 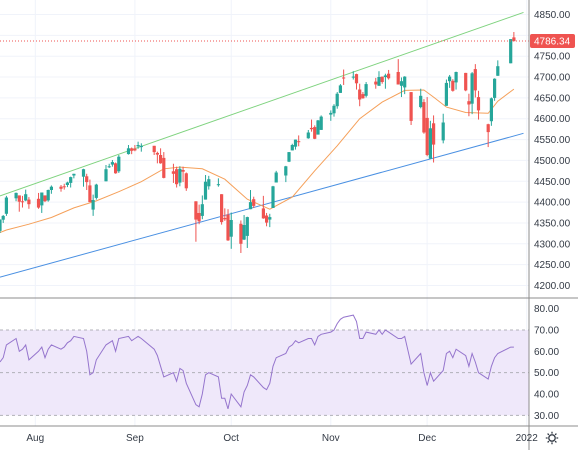 I want to click on rsi-axis: 30.00 40.00 50.00 60.00 70.00 80.00, so click(x=546, y=363).